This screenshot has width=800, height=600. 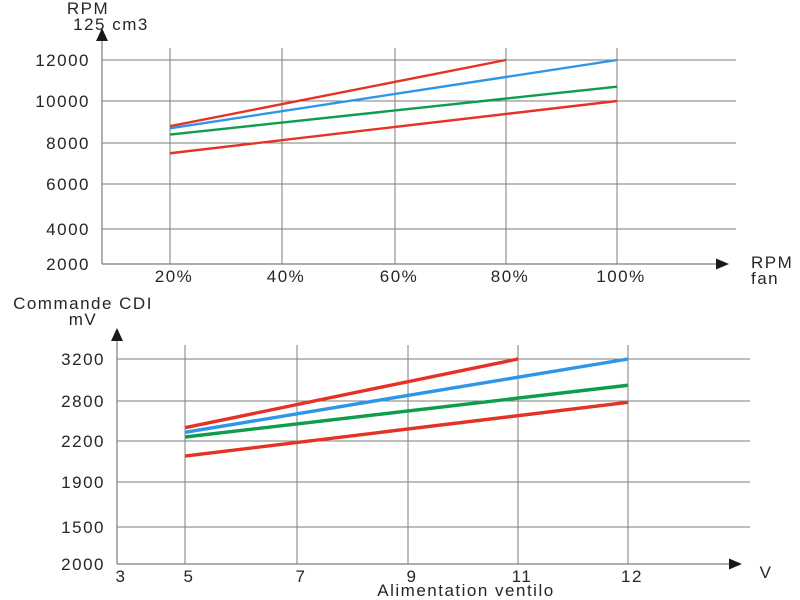 What do you see at coordinates (83, 319) in the screenshot?
I see `cdi-chart-y-axis-title-line2: mV` at bounding box center [83, 319].